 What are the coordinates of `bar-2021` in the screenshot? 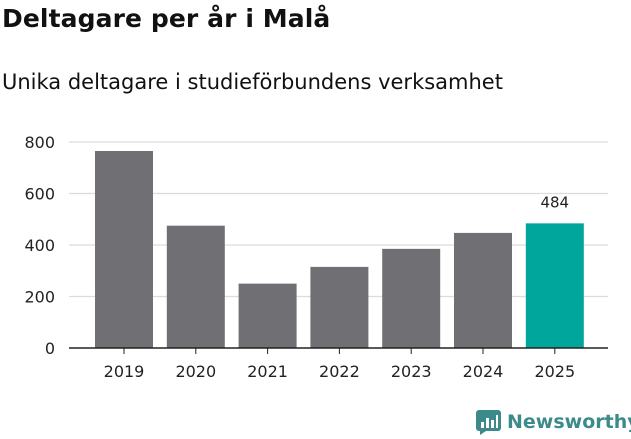 It's located at (267, 315).